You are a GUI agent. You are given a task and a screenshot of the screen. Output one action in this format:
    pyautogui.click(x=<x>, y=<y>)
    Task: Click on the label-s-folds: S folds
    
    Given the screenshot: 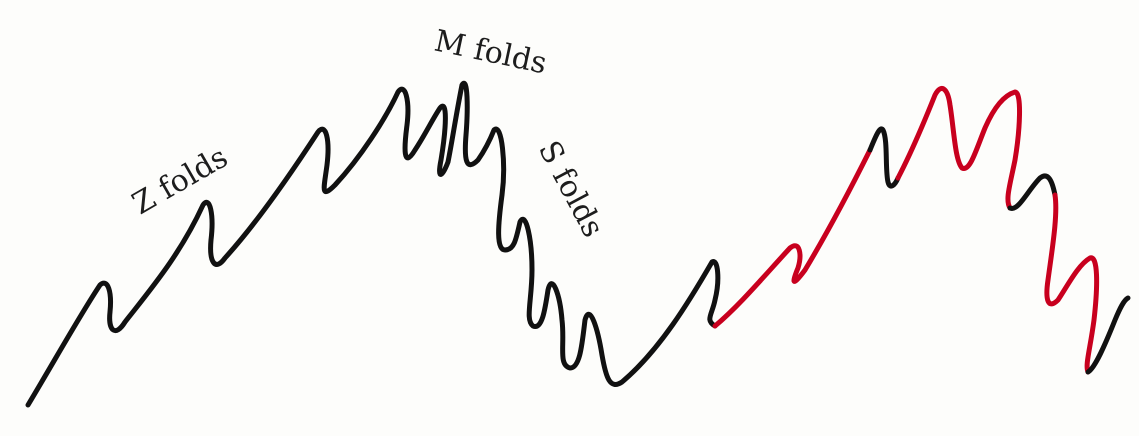 What is the action you would take?
    pyautogui.click(x=570, y=189)
    